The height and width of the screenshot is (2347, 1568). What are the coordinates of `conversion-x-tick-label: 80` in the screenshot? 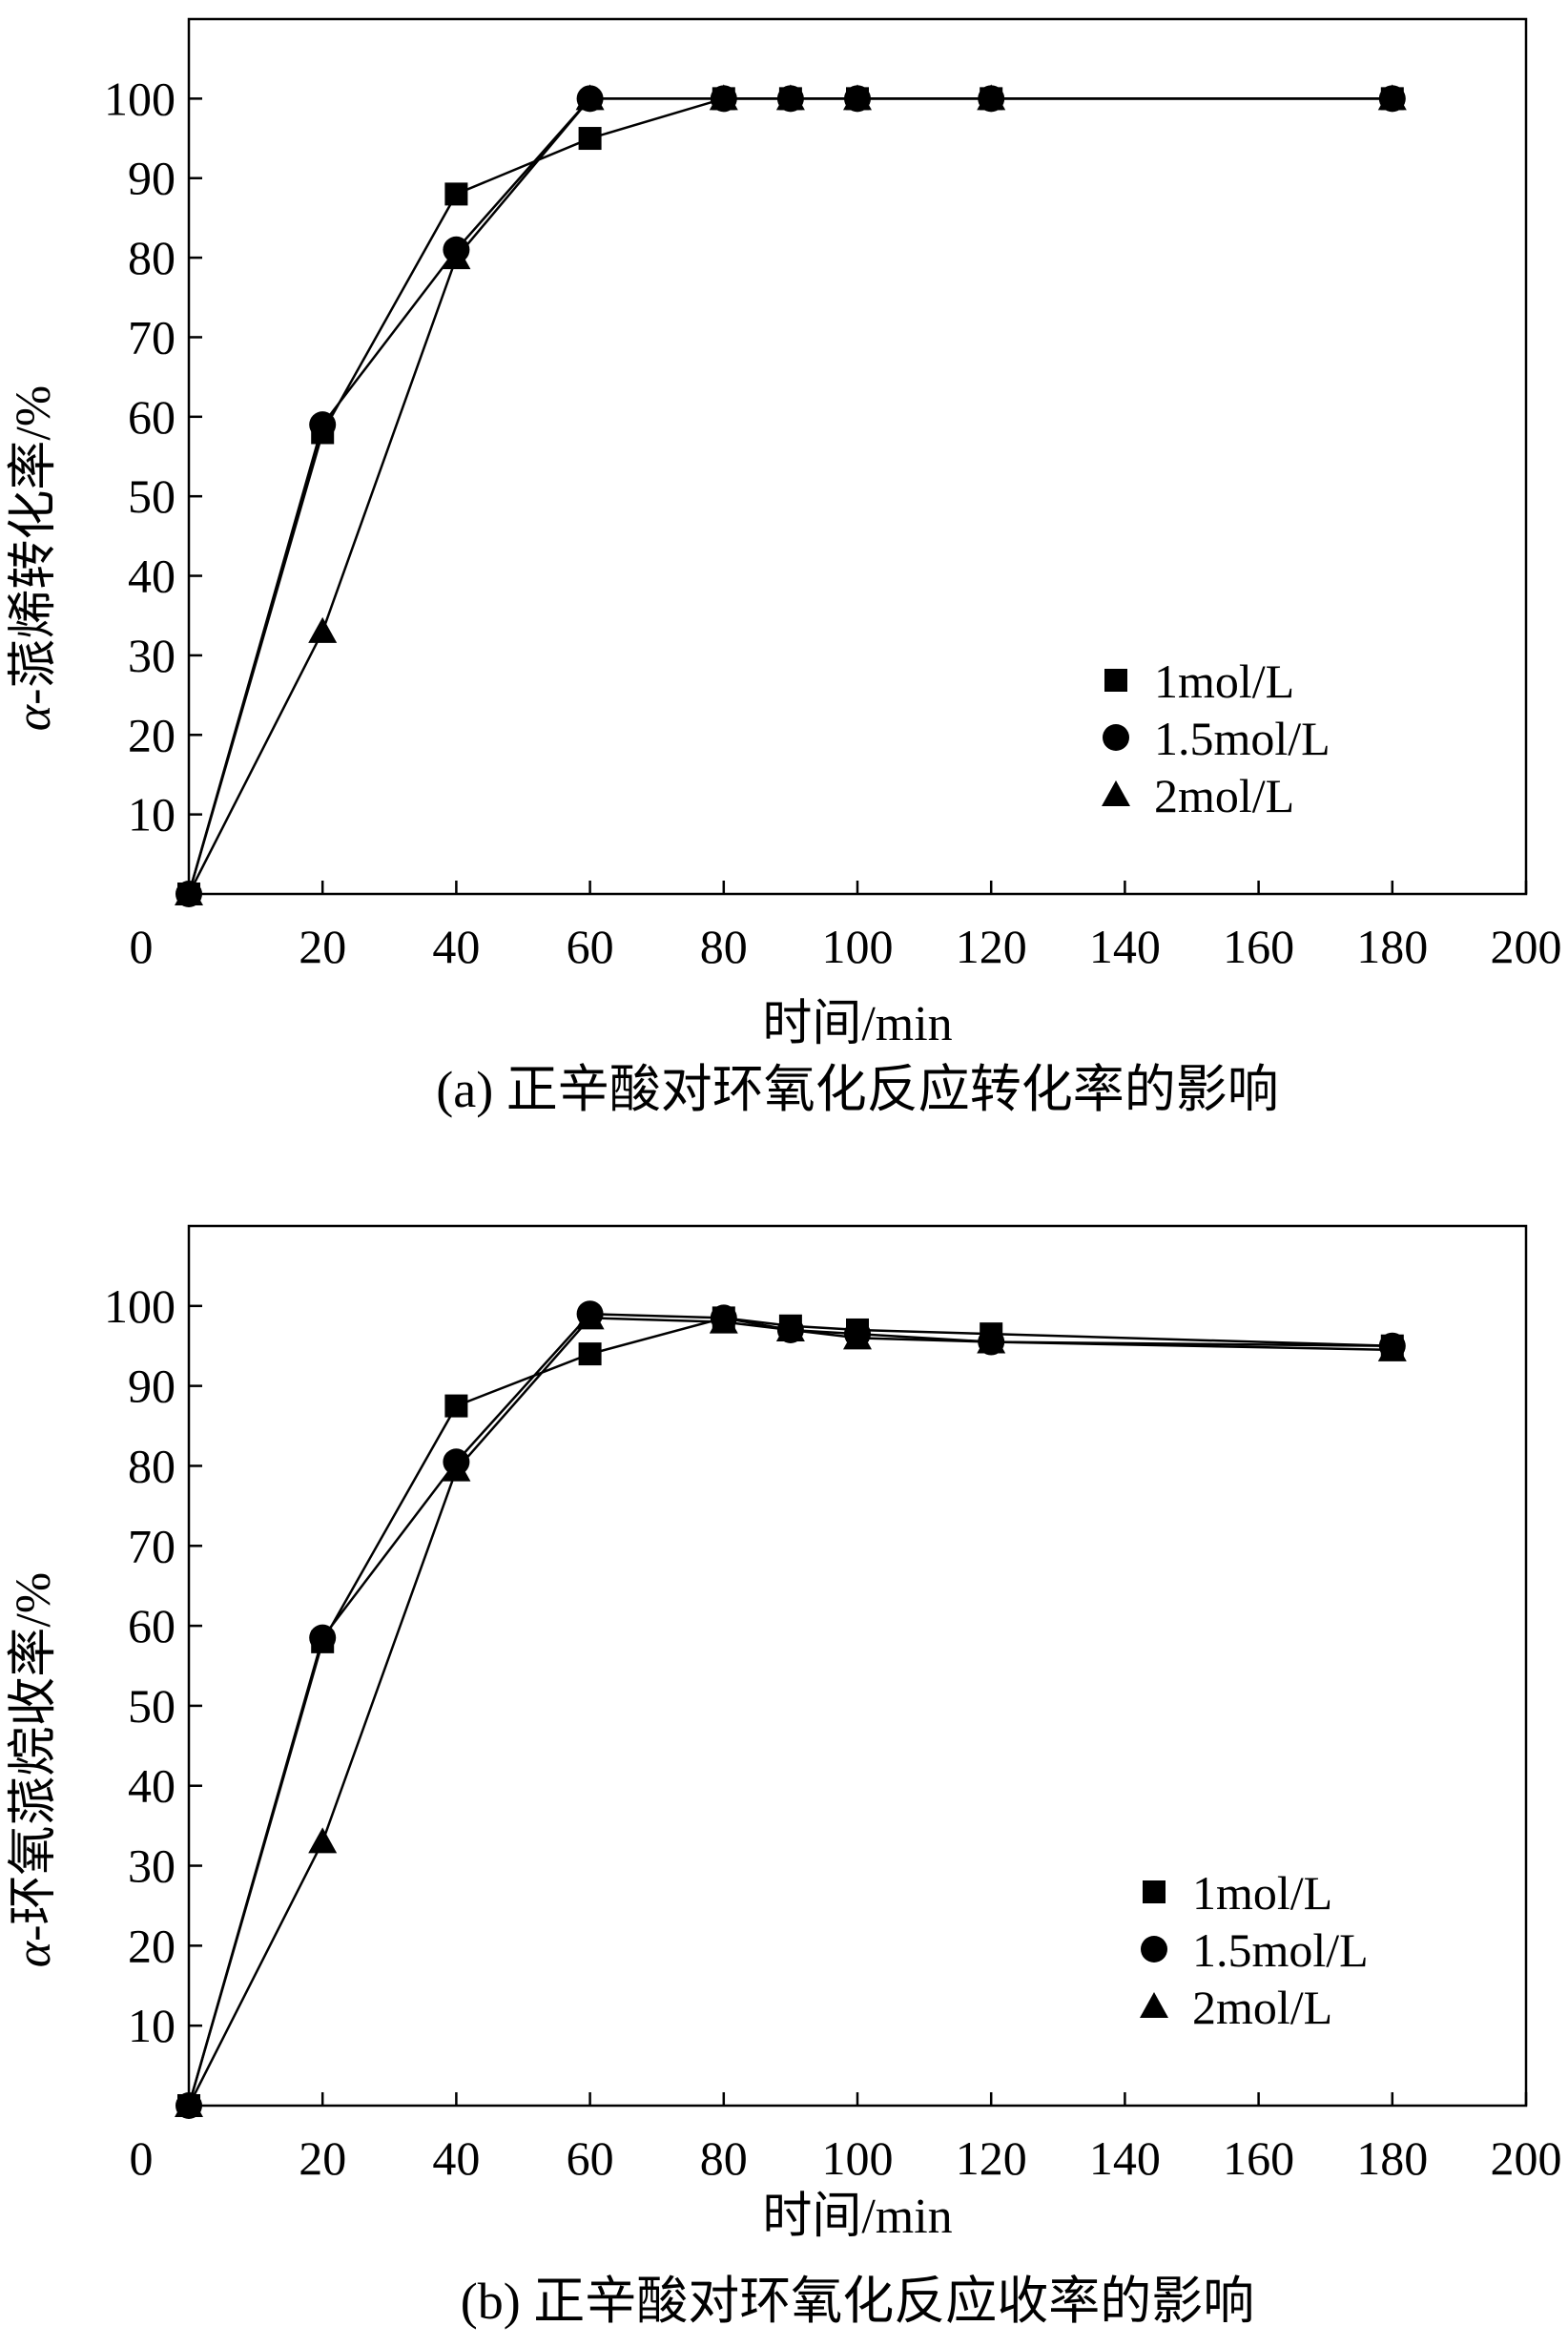 It's located at (724, 946).